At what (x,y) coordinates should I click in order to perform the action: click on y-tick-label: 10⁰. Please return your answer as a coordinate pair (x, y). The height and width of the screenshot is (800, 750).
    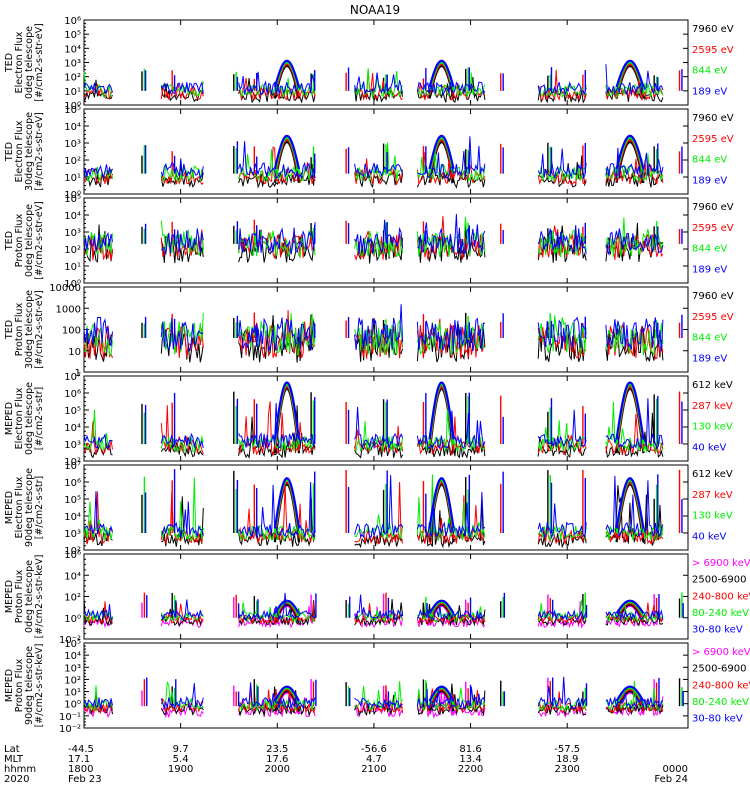
    Looking at the image, I should click on (72, 106).